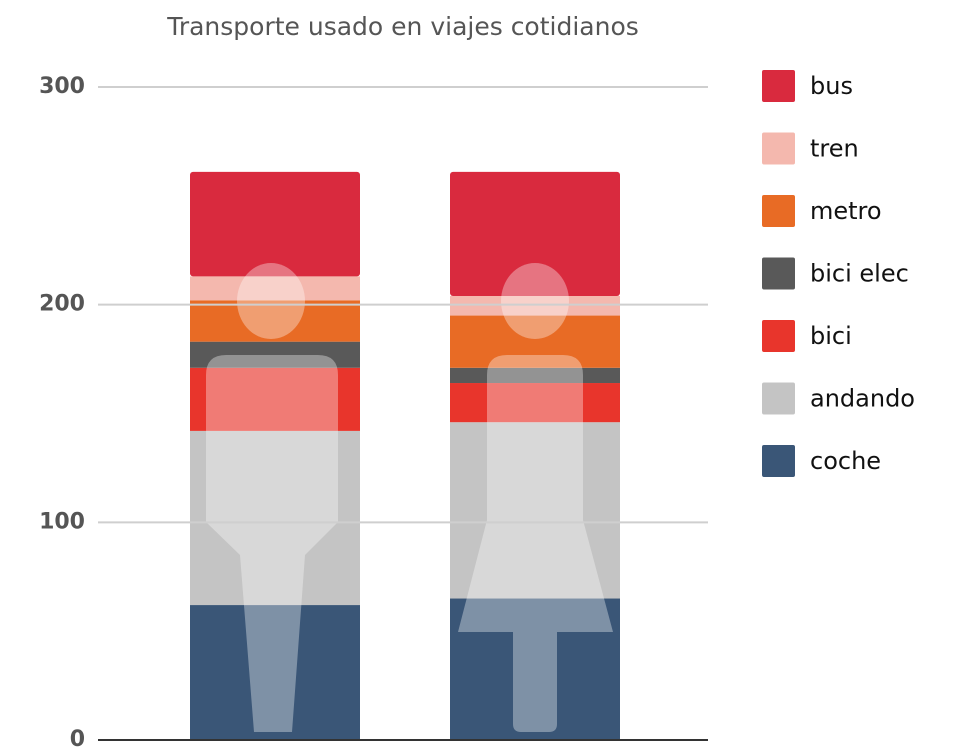 This screenshot has width=960, height=748. I want to click on legend-label: andando, so click(862, 399).